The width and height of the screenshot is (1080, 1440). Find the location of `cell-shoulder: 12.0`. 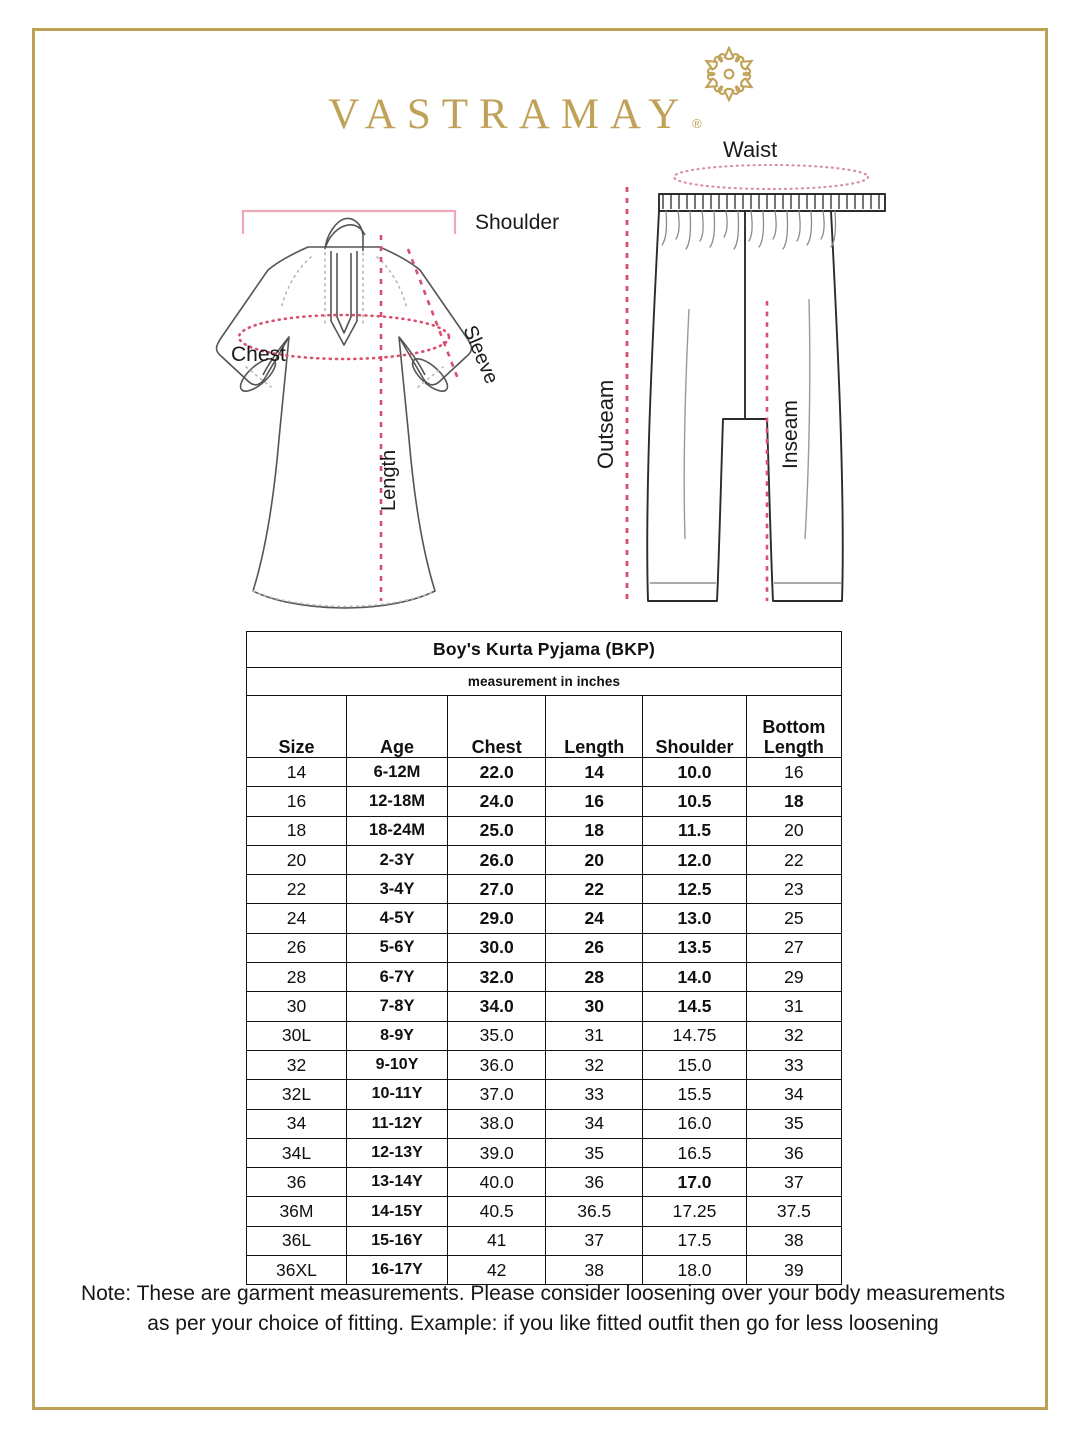

cell-shoulder: 12.0 is located at coordinates (694, 860).